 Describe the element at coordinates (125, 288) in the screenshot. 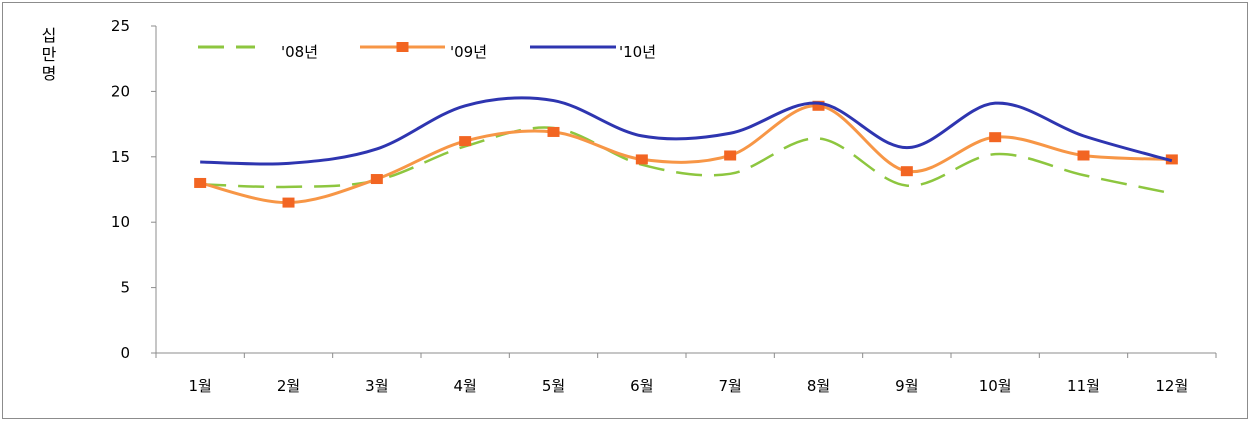

I see `y-tick-label: 5` at that location.